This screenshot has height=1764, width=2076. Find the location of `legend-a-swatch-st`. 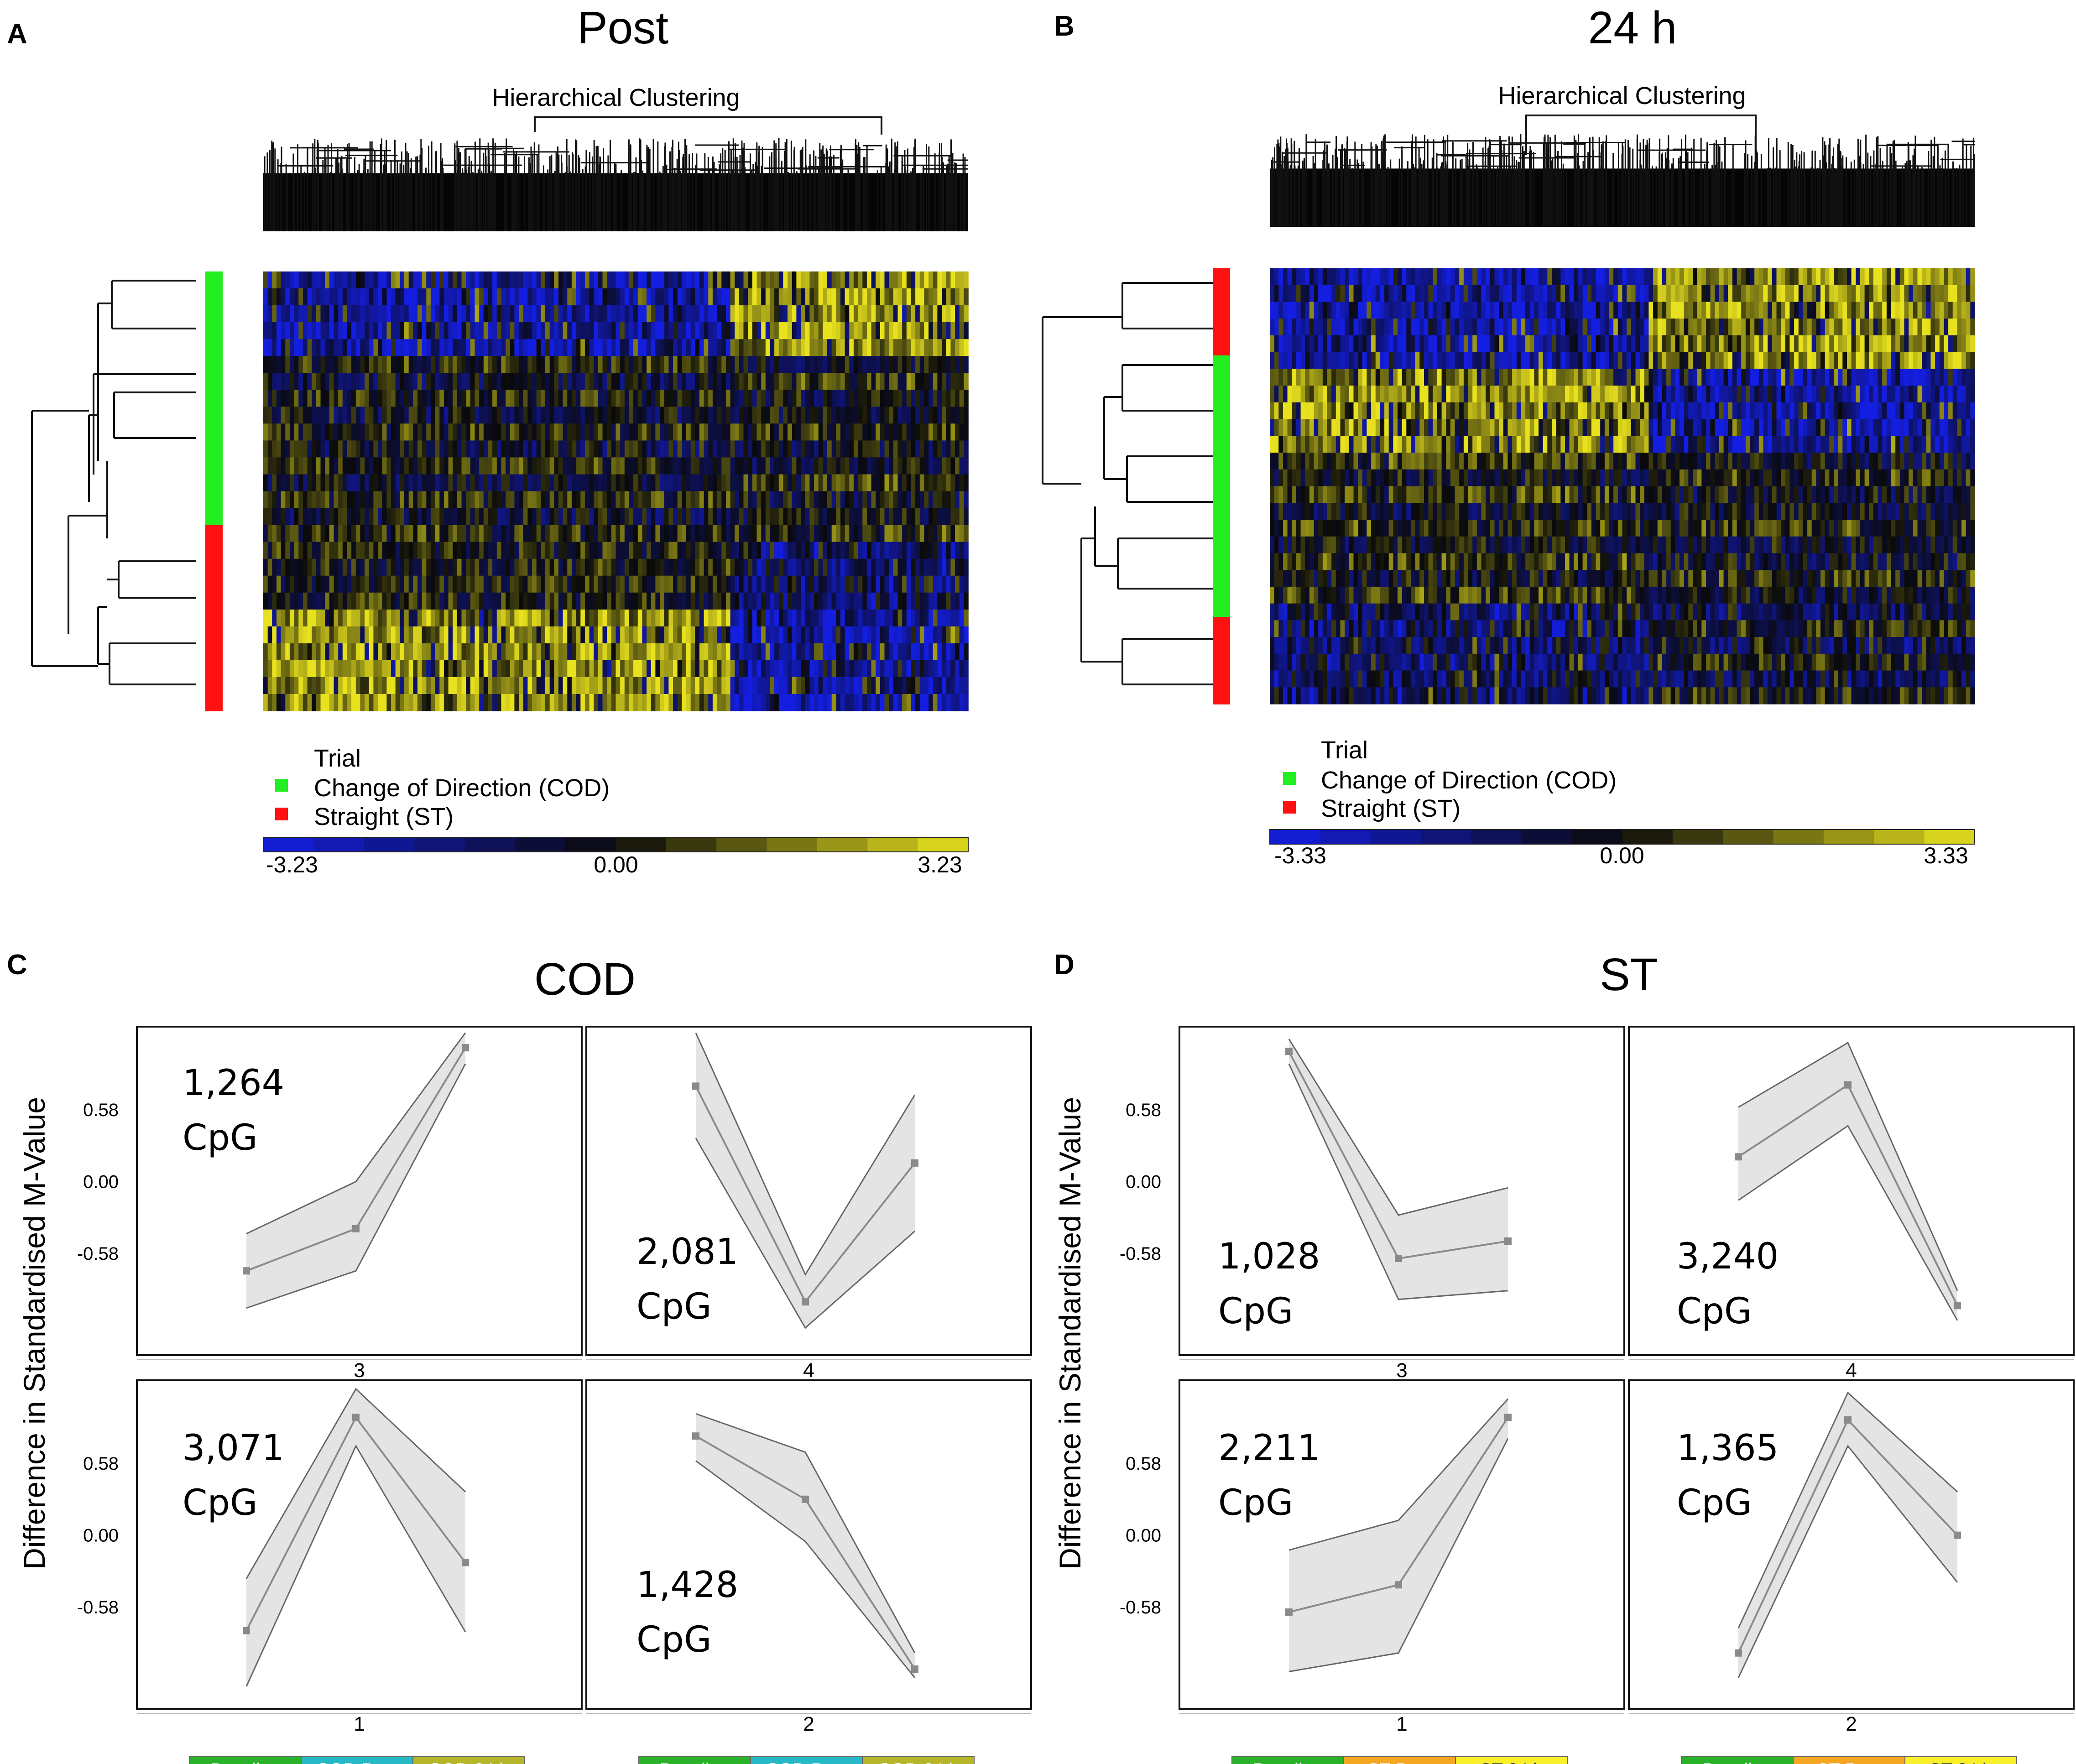

legend-a-swatch-st is located at coordinates (281, 814).